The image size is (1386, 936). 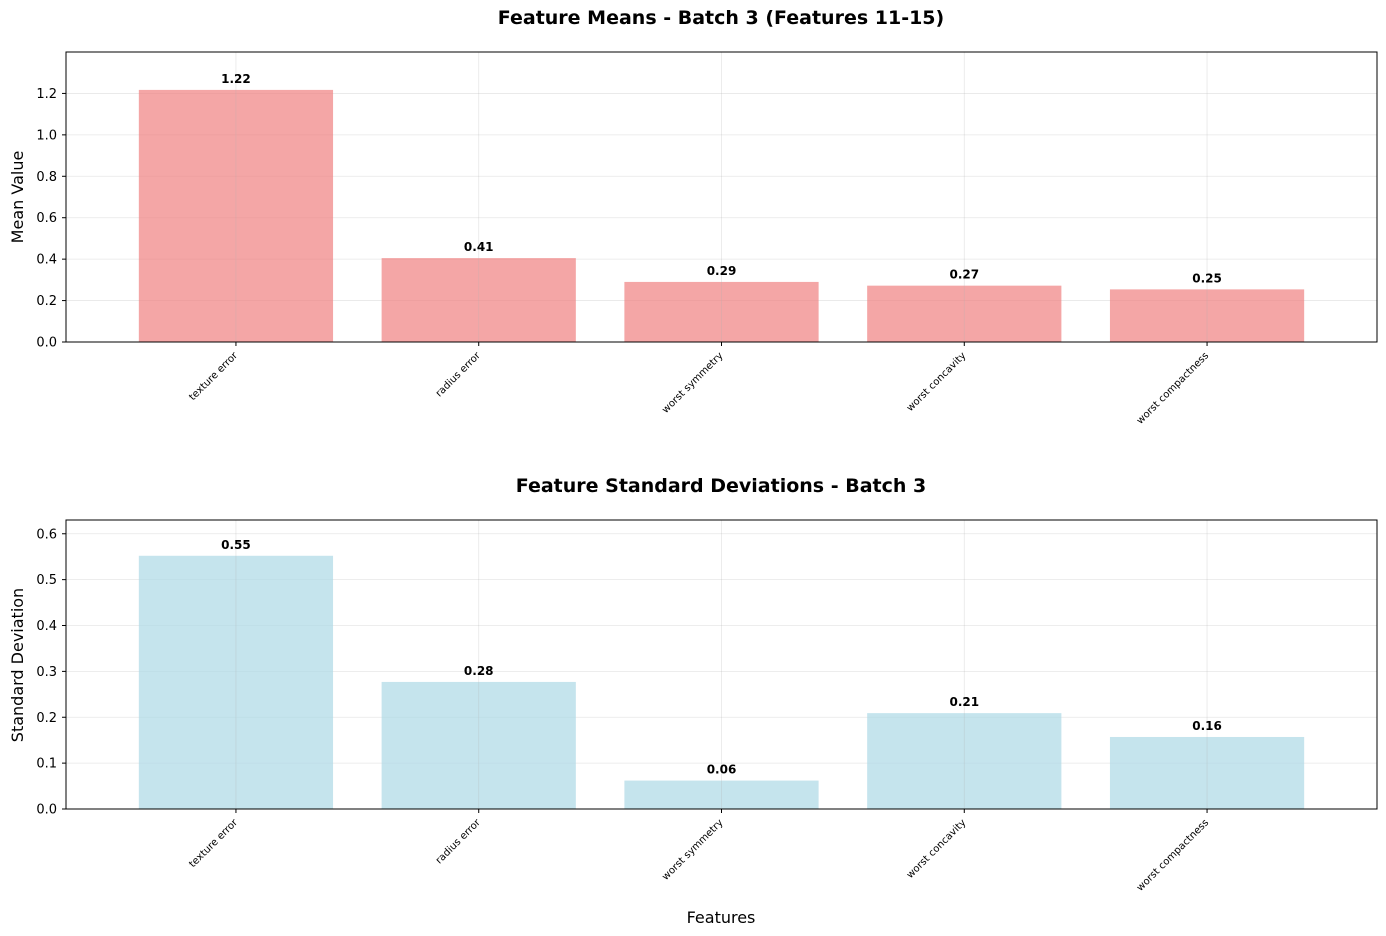 I want to click on means-category-label: worst concavity, so click(x=937, y=382).